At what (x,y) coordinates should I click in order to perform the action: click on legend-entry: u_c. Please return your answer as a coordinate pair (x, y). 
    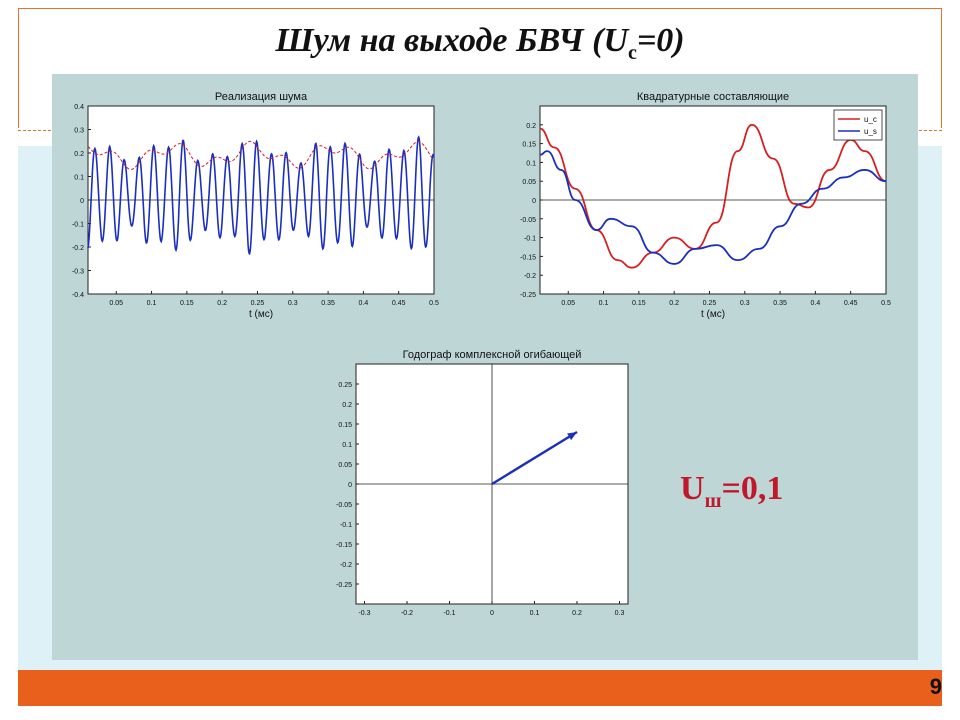
    Looking at the image, I should click on (870, 119).